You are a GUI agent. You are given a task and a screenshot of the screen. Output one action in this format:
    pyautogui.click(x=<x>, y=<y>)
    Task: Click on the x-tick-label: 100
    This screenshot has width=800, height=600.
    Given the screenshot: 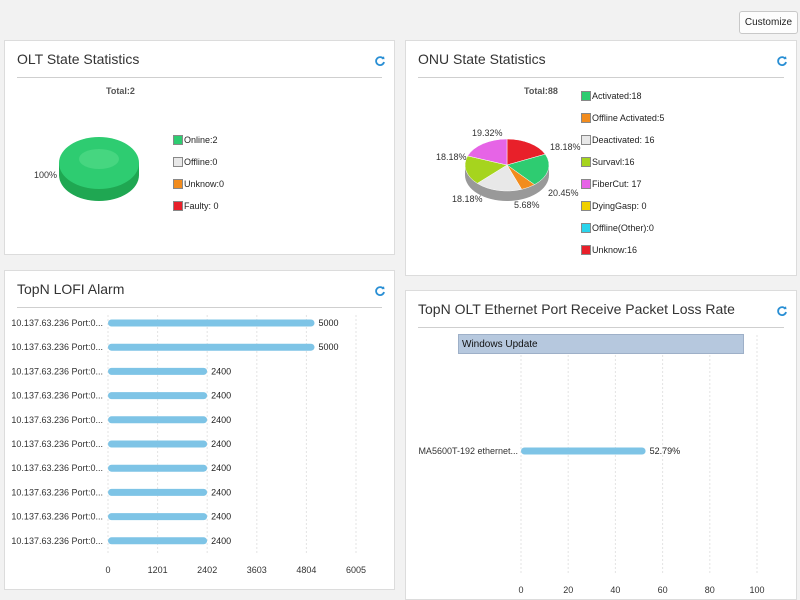 What is the action you would take?
    pyautogui.click(x=756, y=590)
    